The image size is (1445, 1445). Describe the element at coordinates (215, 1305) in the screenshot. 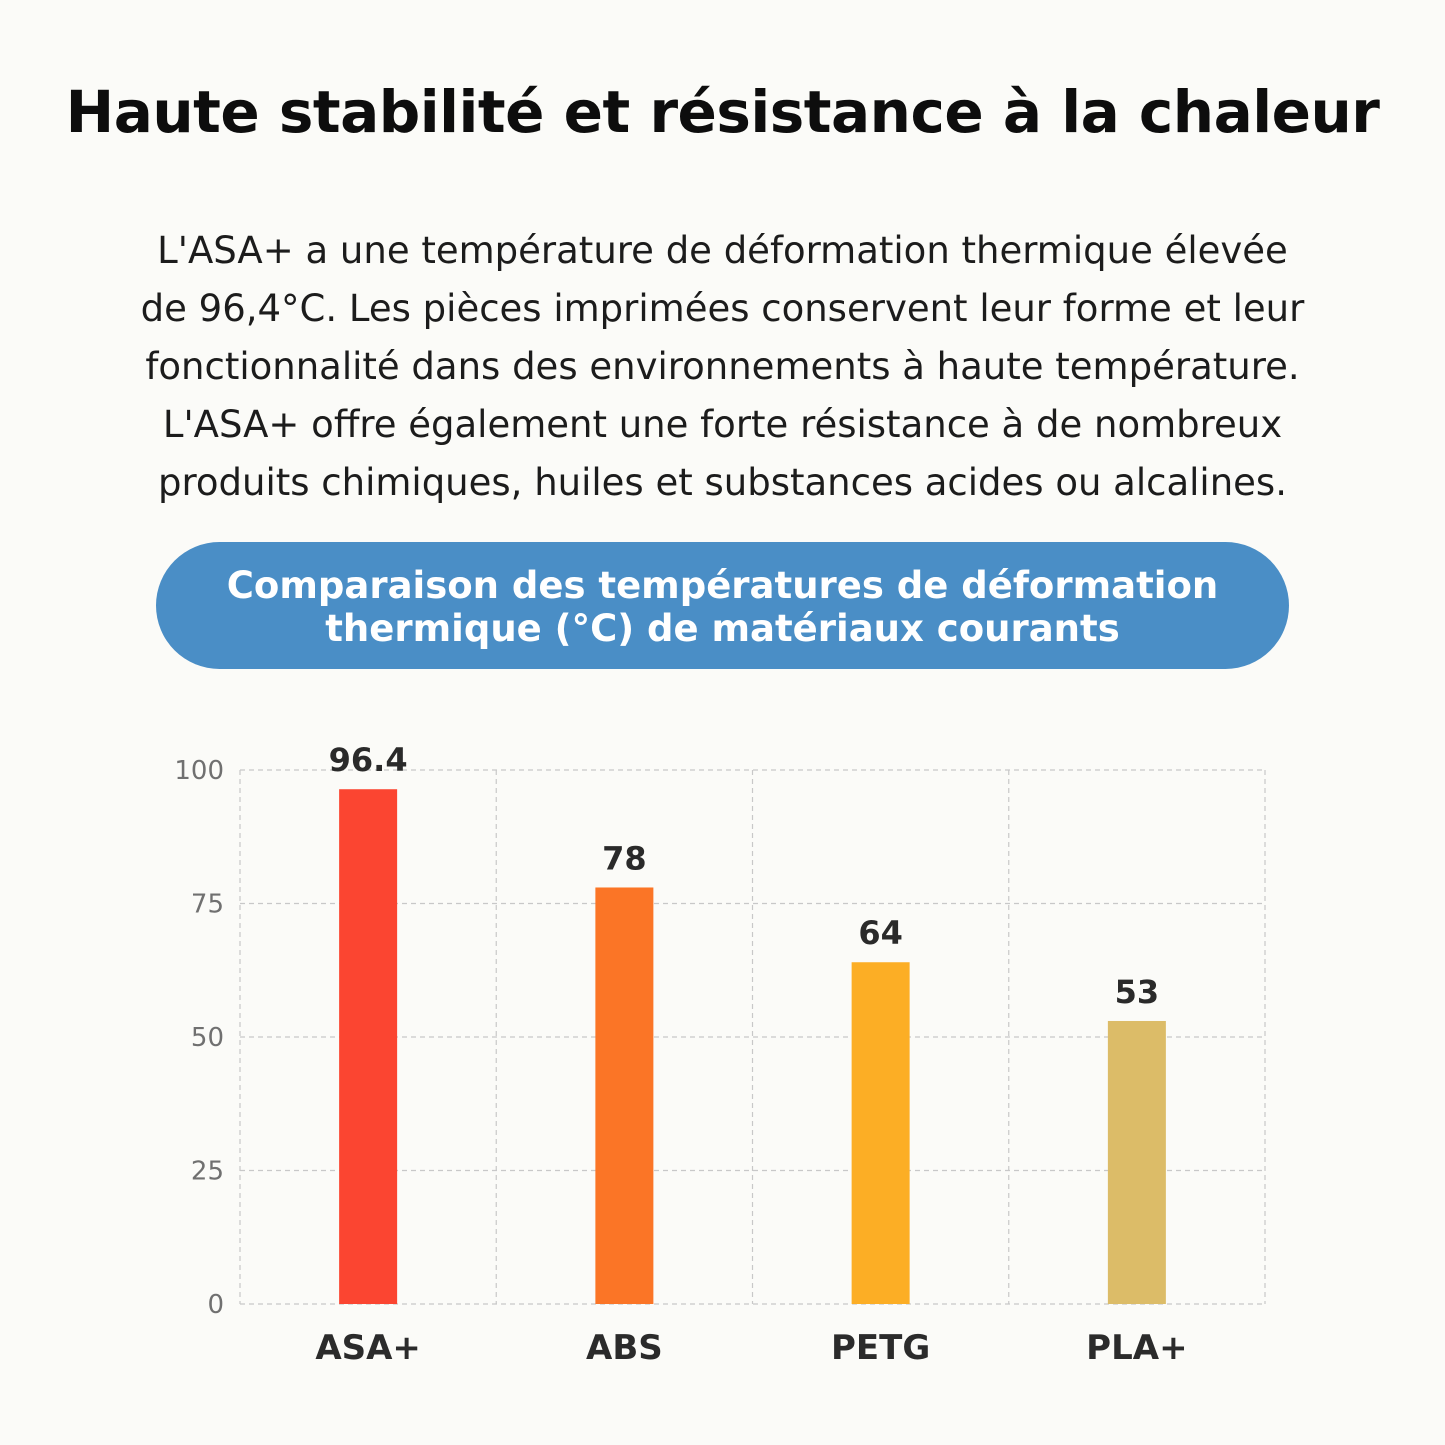

I see `y-tick-label: 0` at that location.